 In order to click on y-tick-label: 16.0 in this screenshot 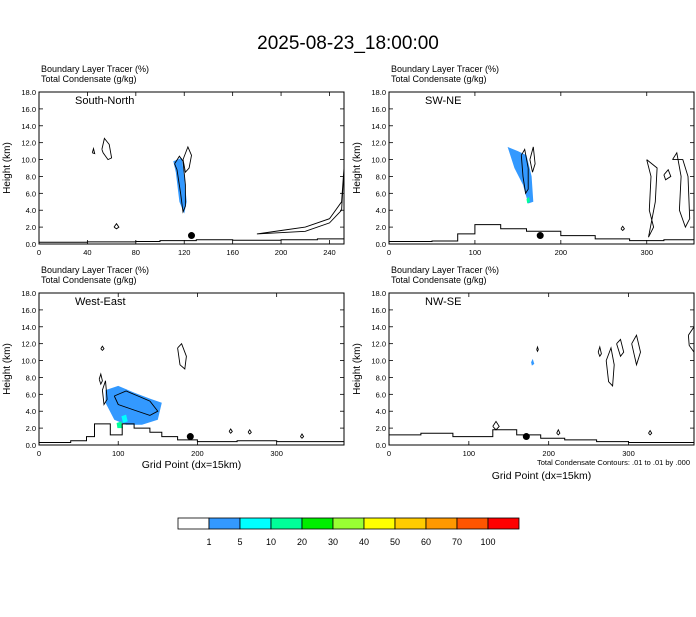, I will do `click(378, 310)`.